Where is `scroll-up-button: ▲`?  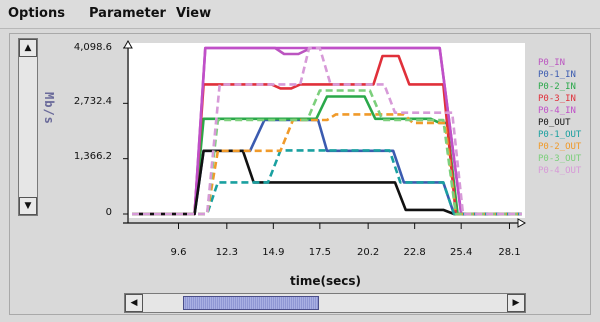
scroll-up-button: ▲ is located at coordinates (28, 48).